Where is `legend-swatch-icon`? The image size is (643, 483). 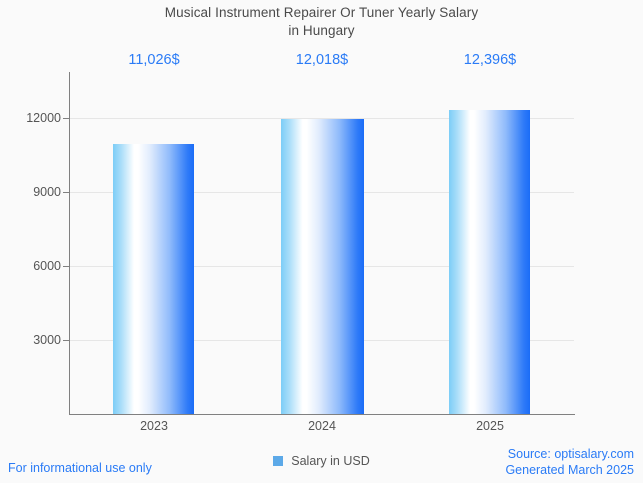
legend-swatch-icon is located at coordinates (278, 461).